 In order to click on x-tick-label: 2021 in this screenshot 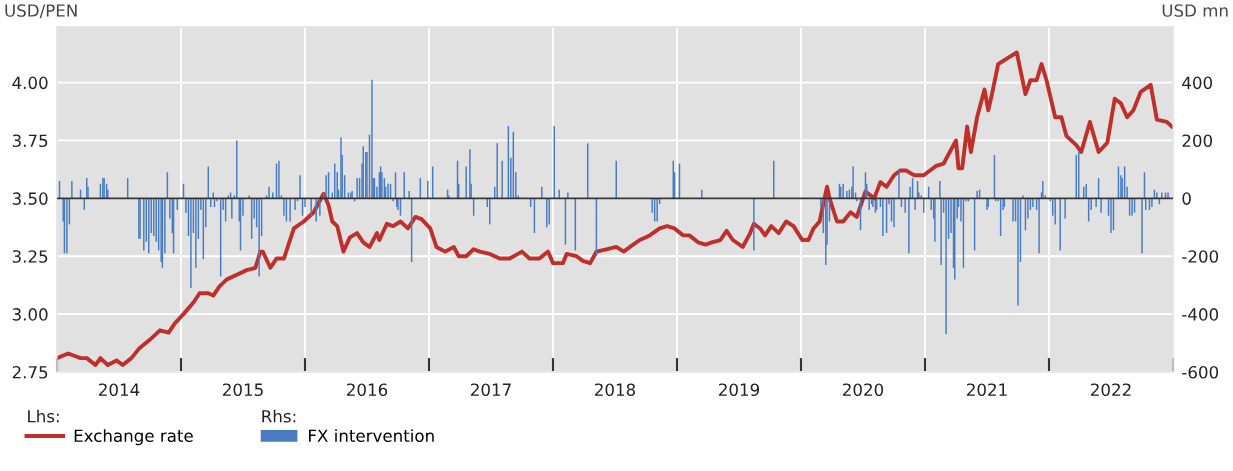, I will do `click(987, 390)`.